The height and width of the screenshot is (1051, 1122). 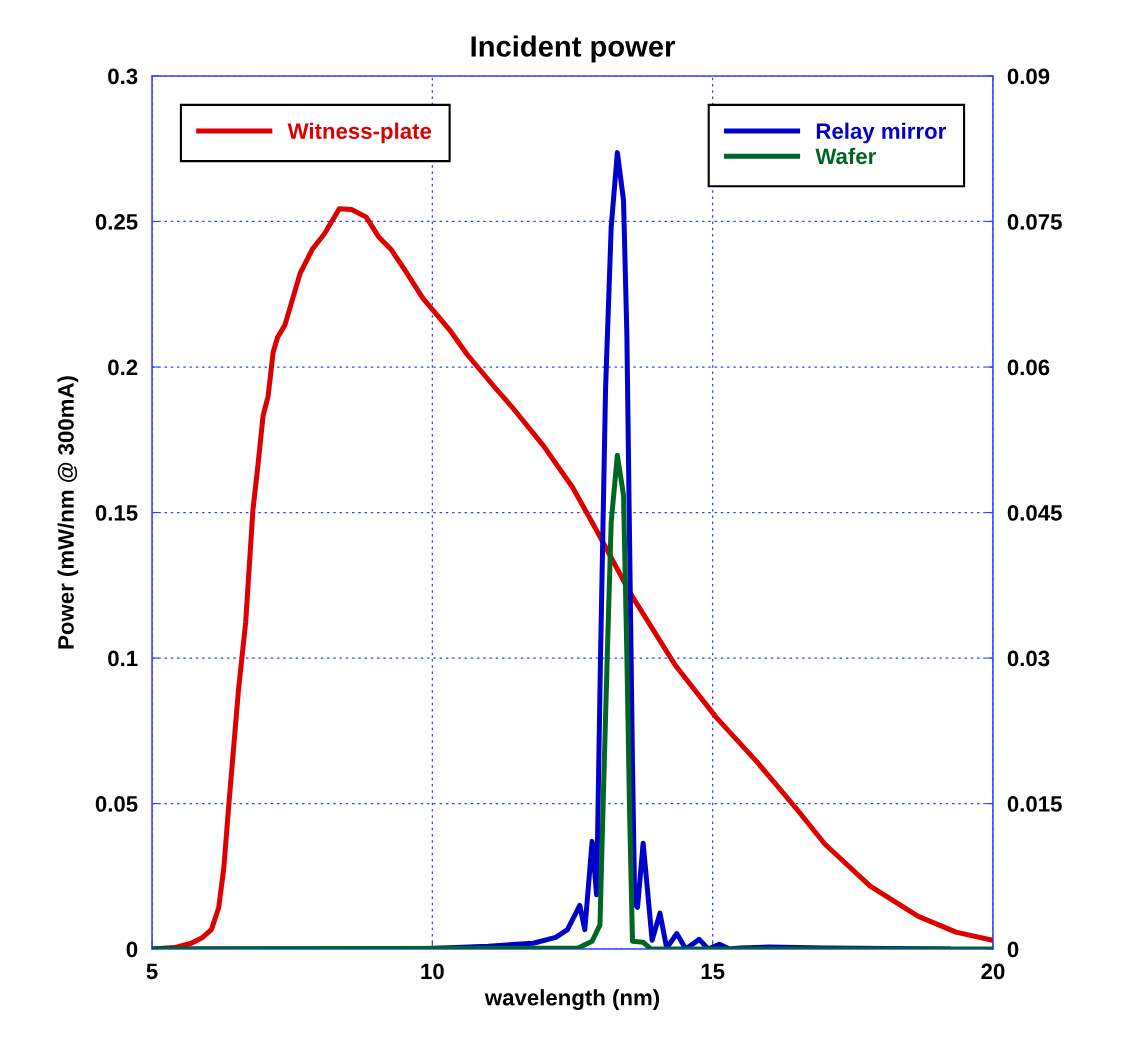 I want to click on x-axis-title: wavelength (nm), so click(x=572, y=1000).